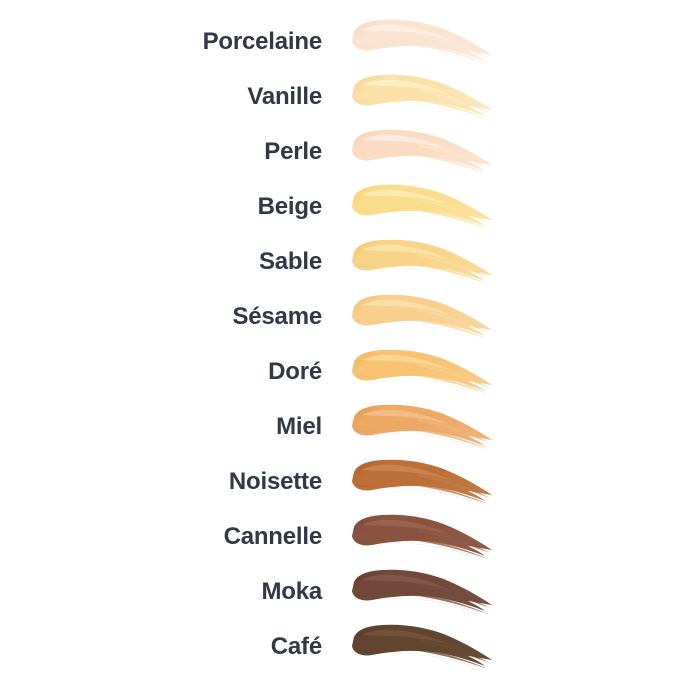 The image size is (700, 700). I want to click on shade-row: Doré, so click(350, 371).